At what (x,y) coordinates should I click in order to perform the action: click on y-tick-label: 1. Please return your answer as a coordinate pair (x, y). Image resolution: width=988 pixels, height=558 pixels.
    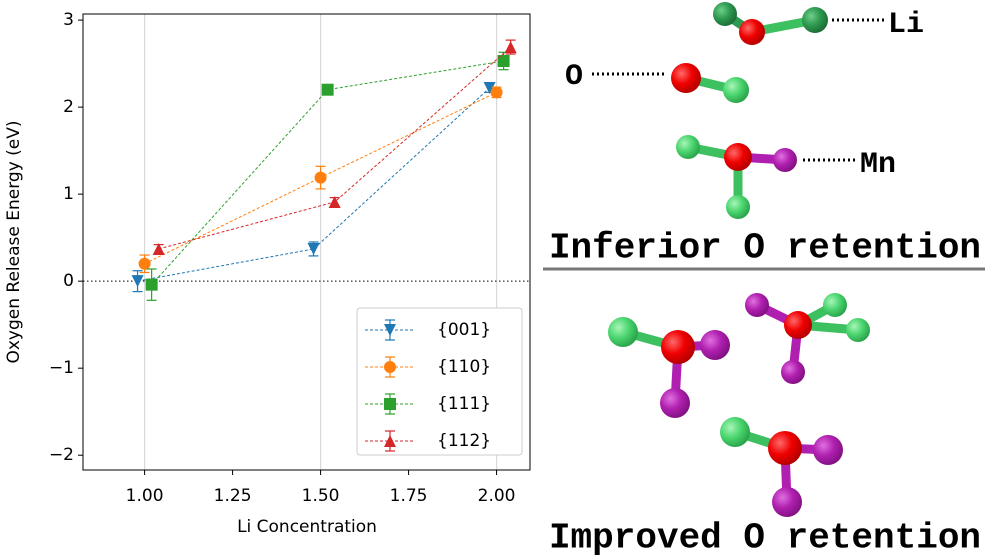
    Looking at the image, I should click on (68, 194).